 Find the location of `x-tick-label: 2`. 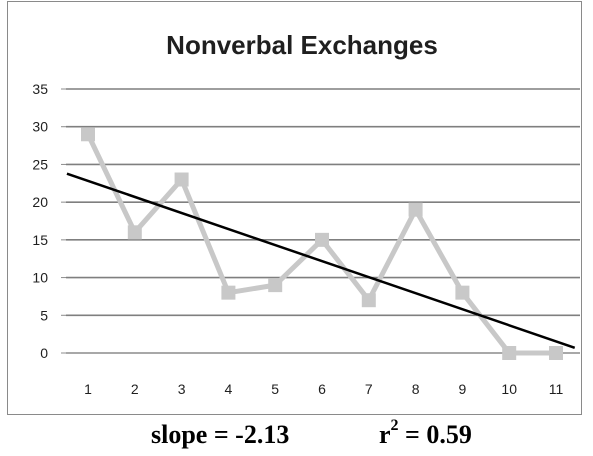

x-tick-label: 2 is located at coordinates (135, 389).